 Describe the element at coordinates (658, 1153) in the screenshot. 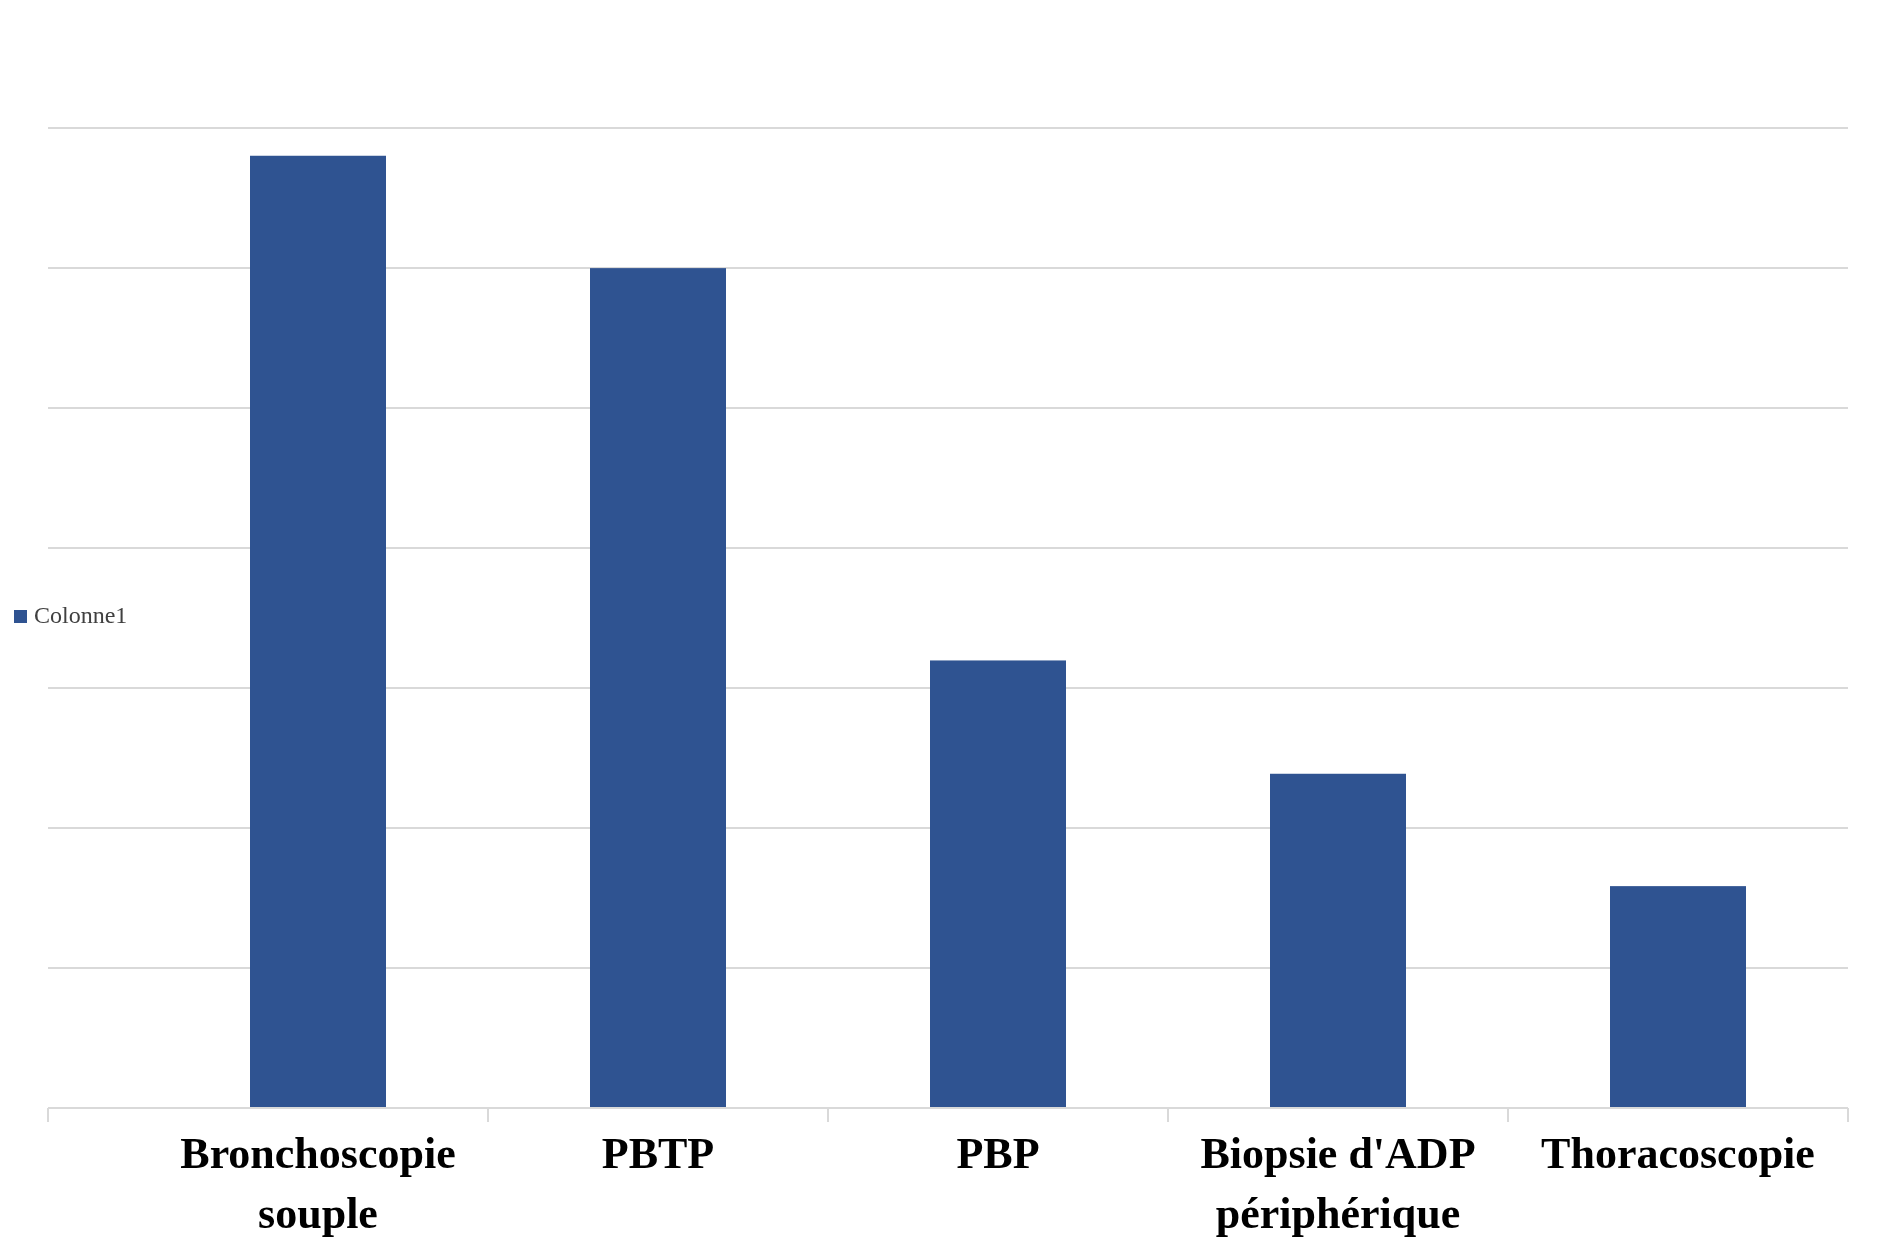

I see `x-tick-label: PBTP` at that location.